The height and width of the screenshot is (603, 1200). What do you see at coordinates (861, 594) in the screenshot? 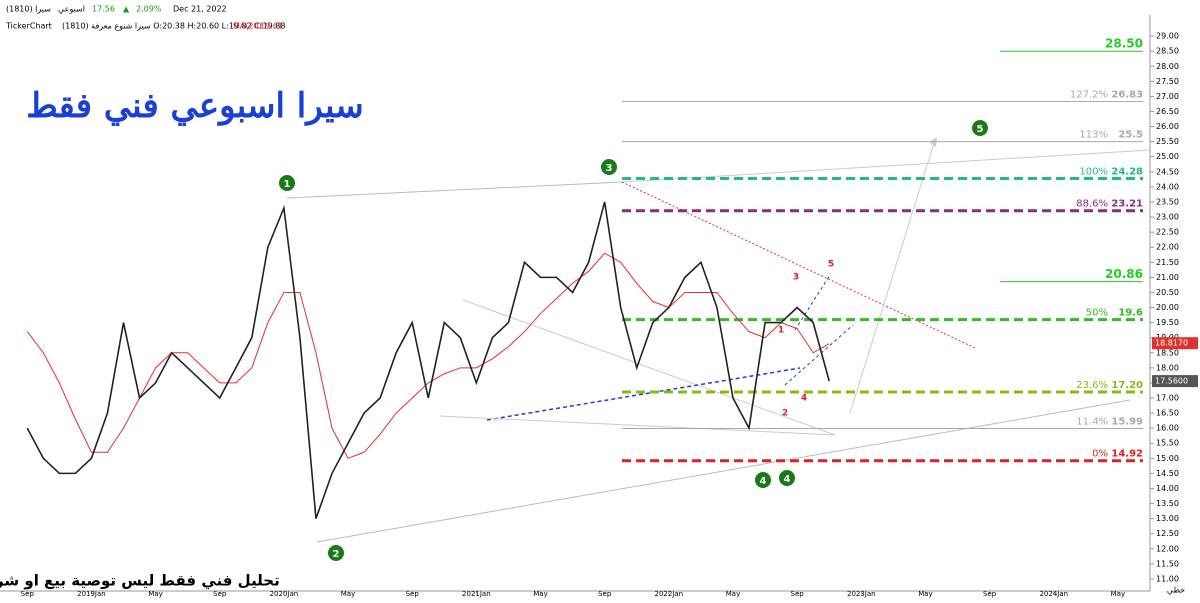
I see `x-tick-label: 2023Jan` at bounding box center [861, 594].